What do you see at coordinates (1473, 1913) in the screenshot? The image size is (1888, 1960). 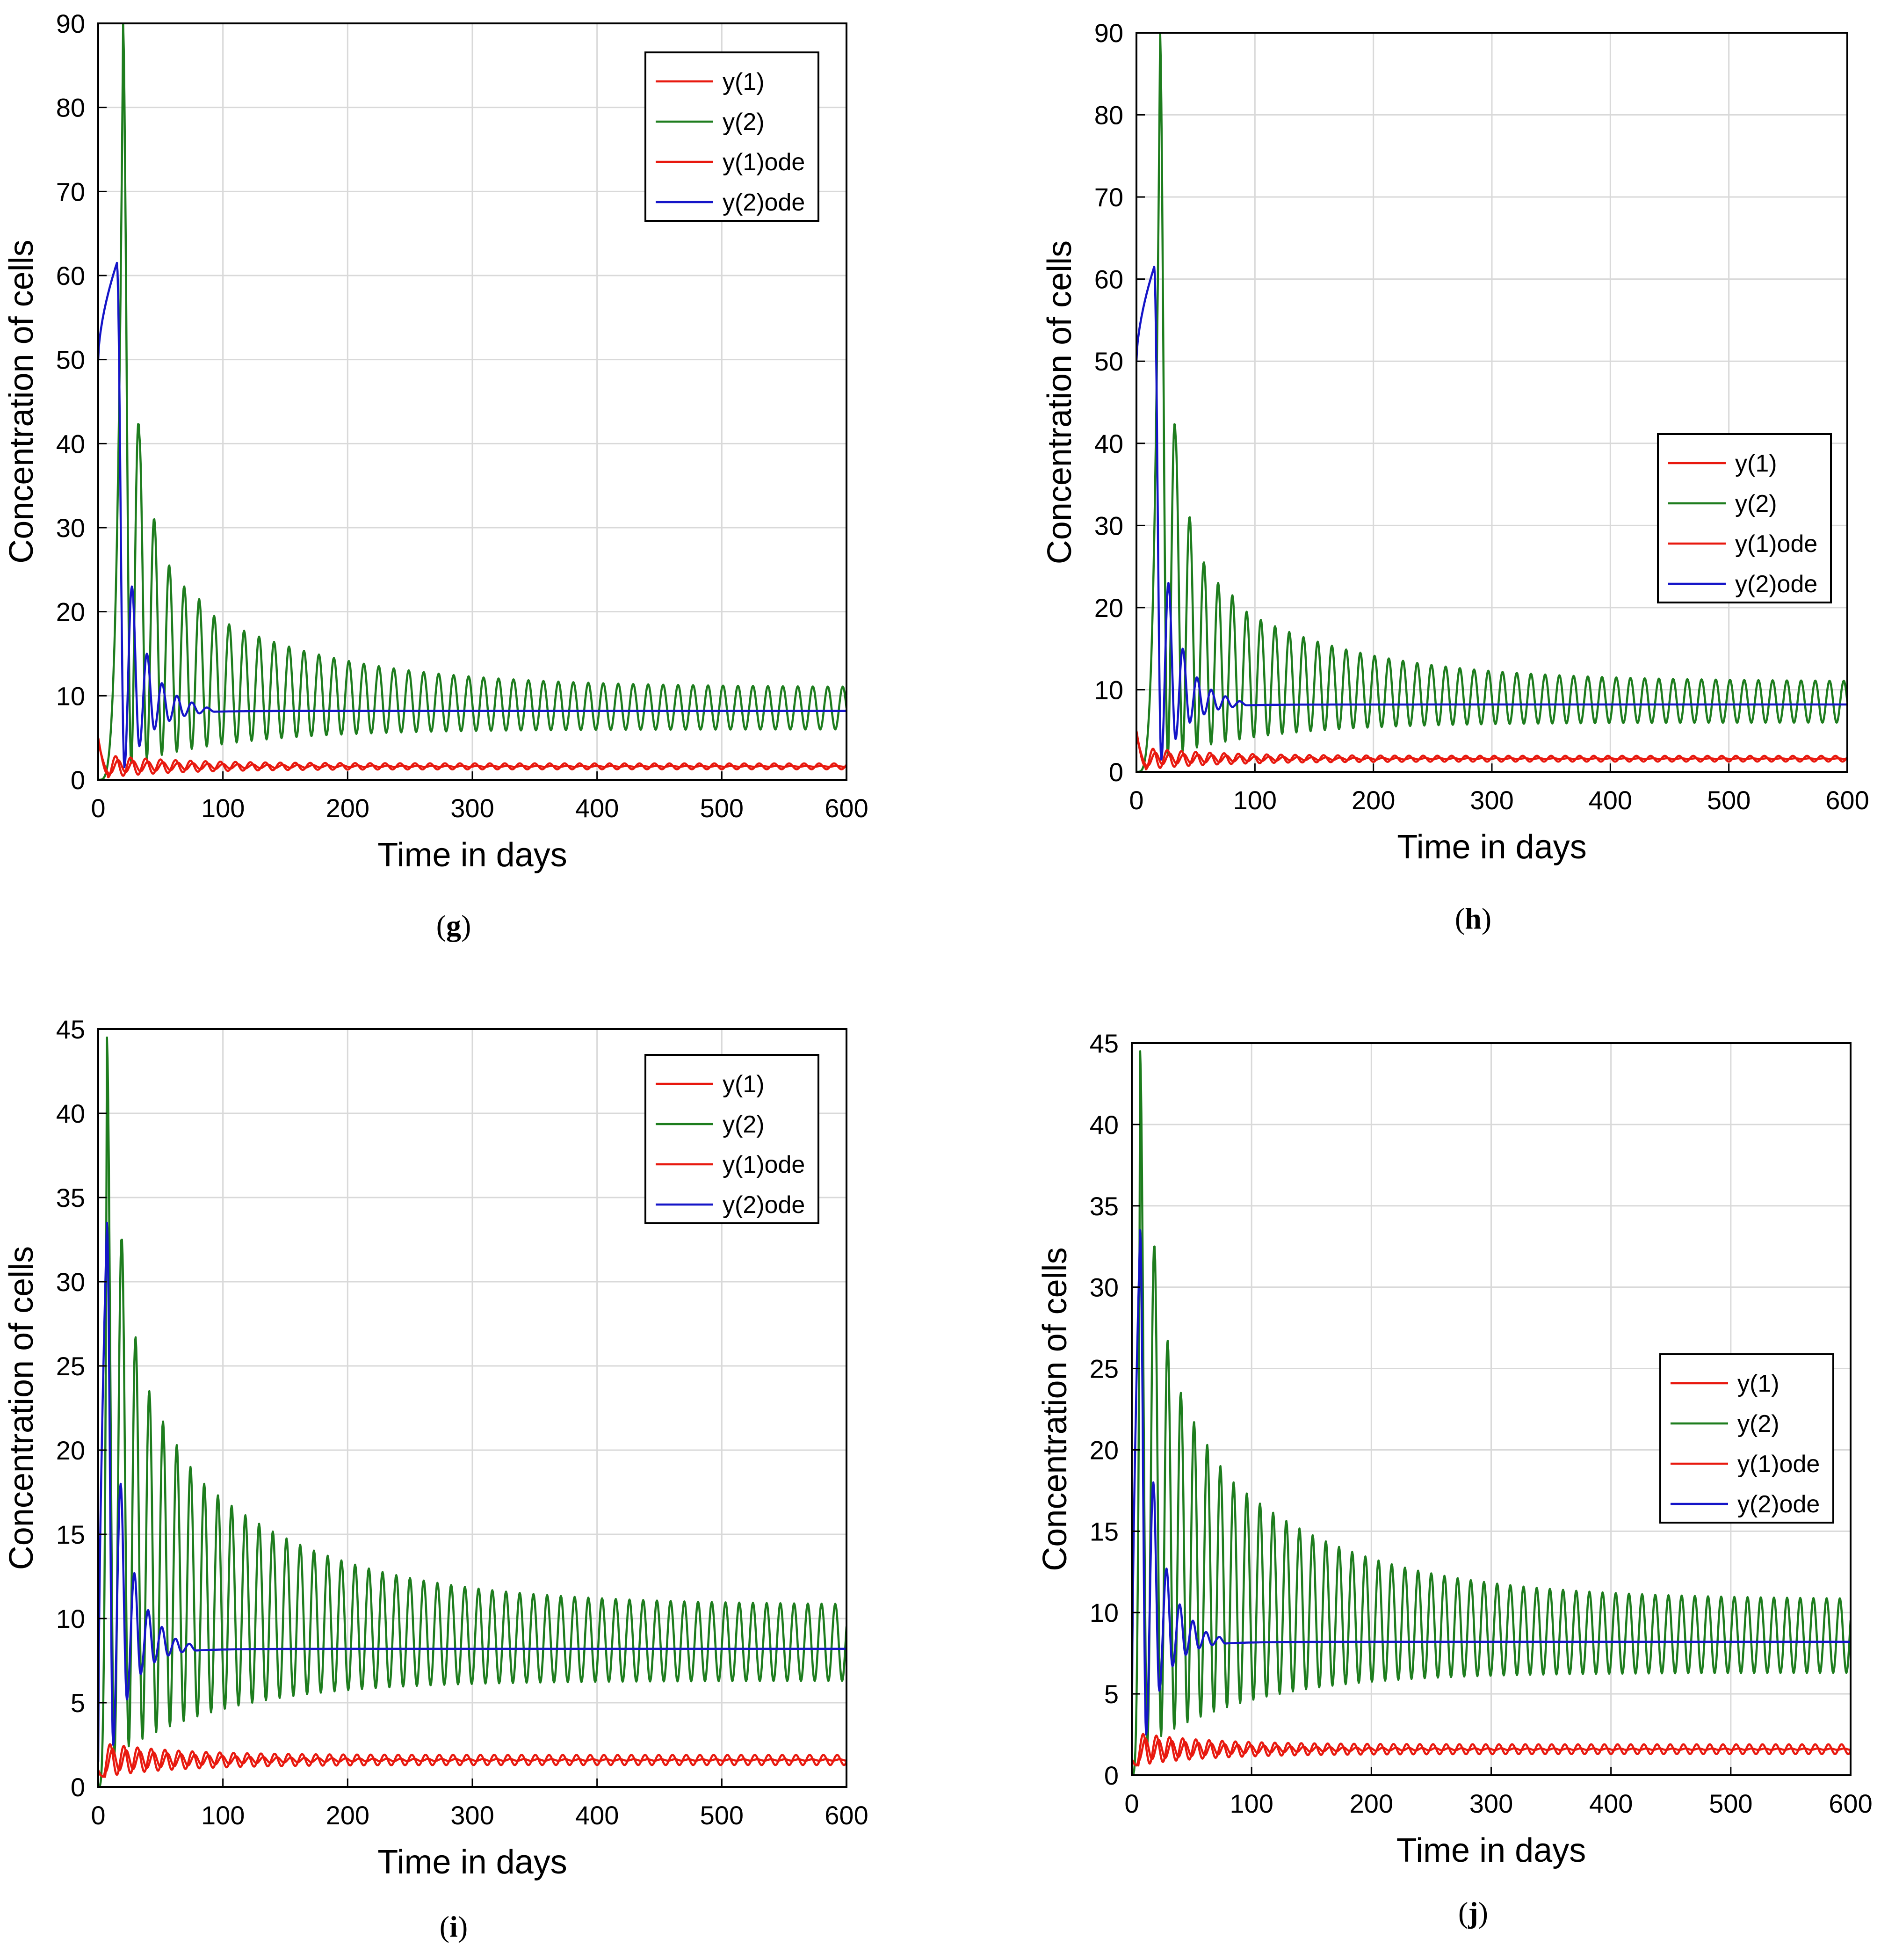 I see `panel-caption: (j)` at bounding box center [1473, 1913].